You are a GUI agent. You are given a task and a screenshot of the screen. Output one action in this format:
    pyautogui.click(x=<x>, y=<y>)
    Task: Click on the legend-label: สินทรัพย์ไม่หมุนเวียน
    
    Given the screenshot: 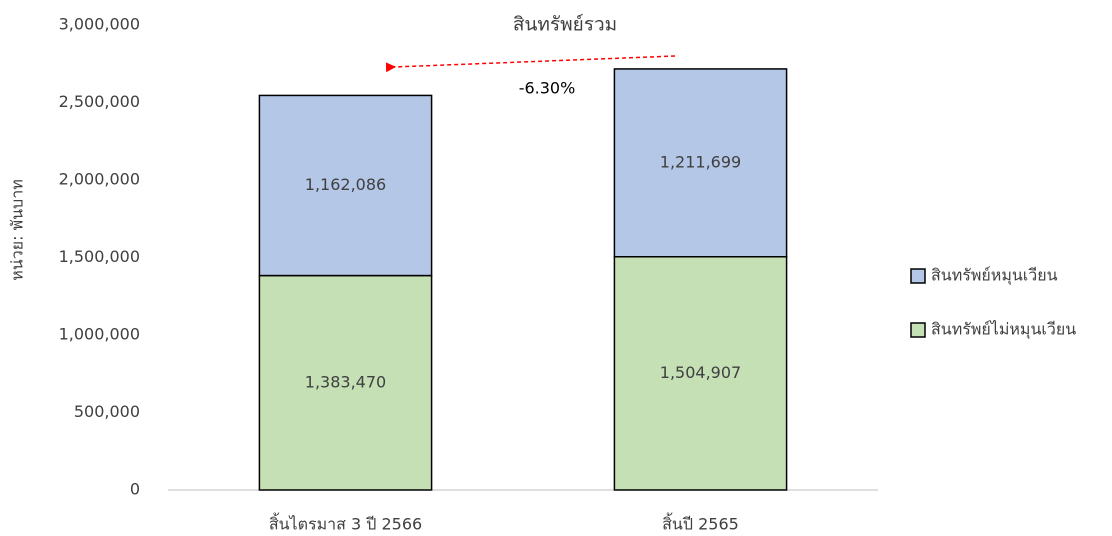 What is the action you would take?
    pyautogui.click(x=1003, y=330)
    